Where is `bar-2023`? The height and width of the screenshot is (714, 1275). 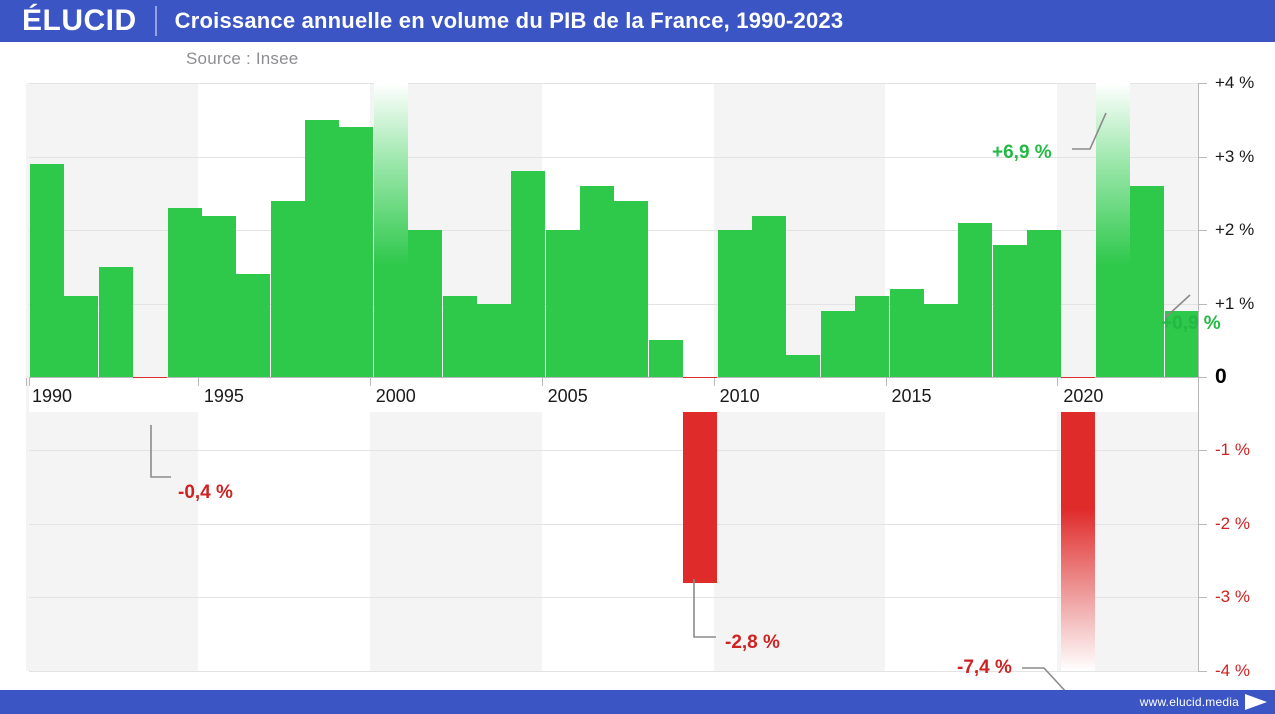 bar-2023 is located at coordinates (1181, 343).